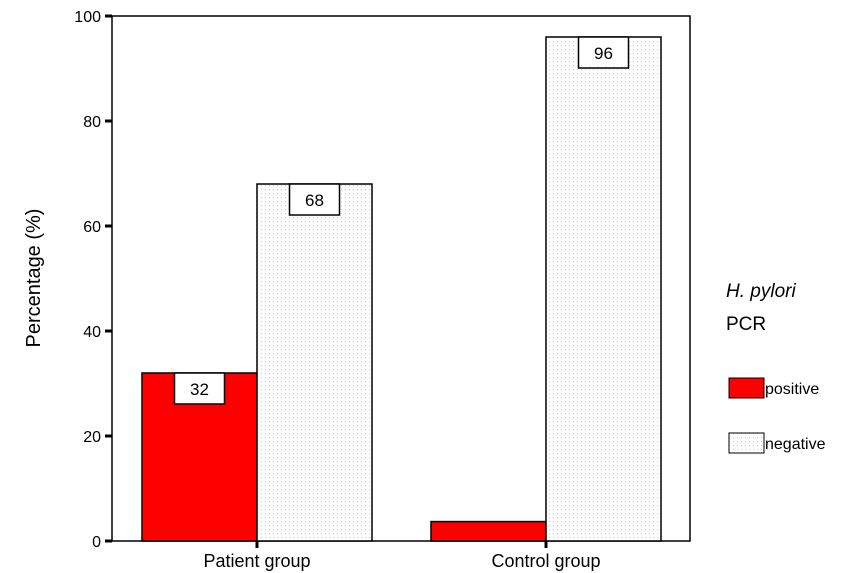 The image size is (844, 573). Describe the element at coordinates (93, 280) in the screenshot. I see `y-axis: 0 20 40 60 80 100` at that location.